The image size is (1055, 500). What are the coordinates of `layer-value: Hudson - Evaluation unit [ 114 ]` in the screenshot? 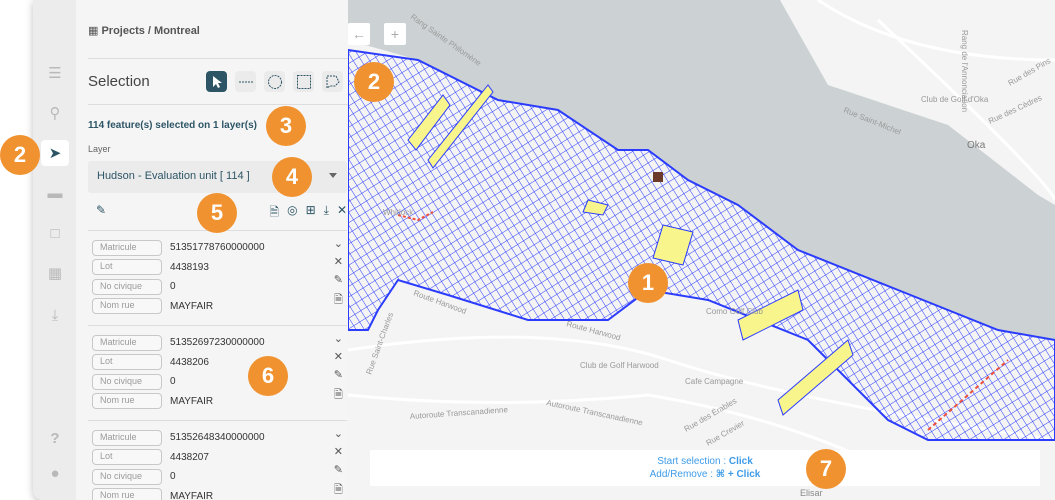 It's located at (173, 176).